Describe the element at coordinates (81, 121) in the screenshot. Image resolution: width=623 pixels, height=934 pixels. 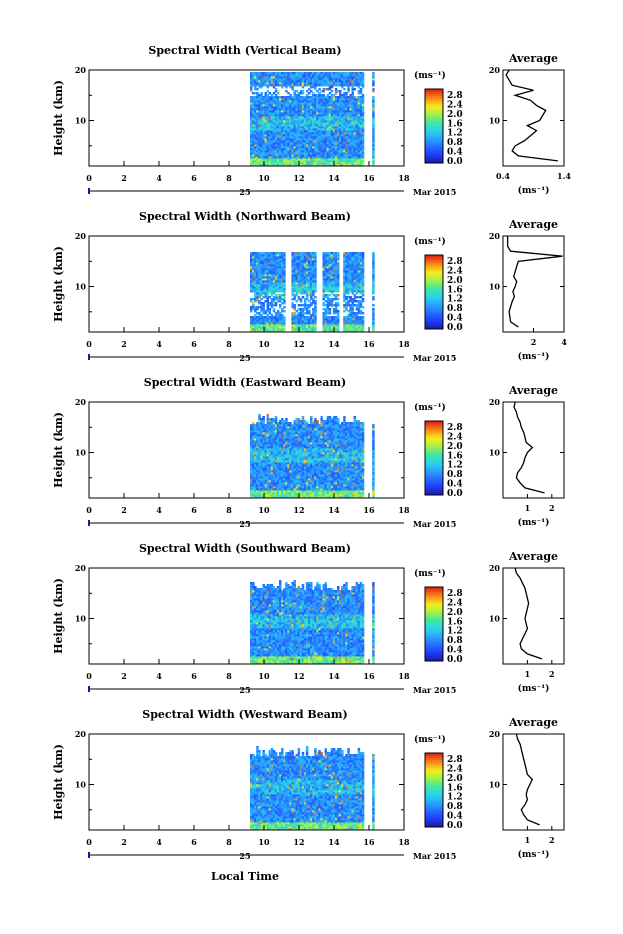
I see `y-tick-label: 10` at that location.